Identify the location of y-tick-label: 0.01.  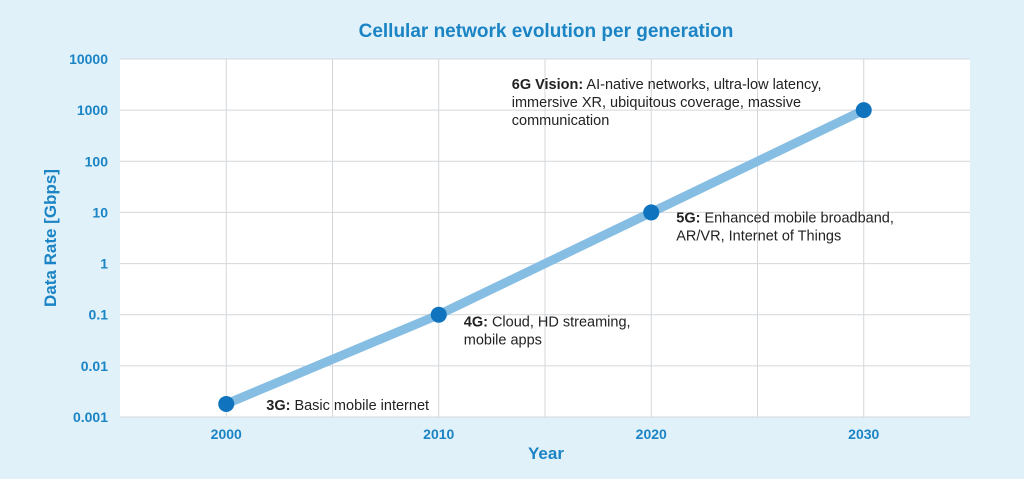
(94, 366).